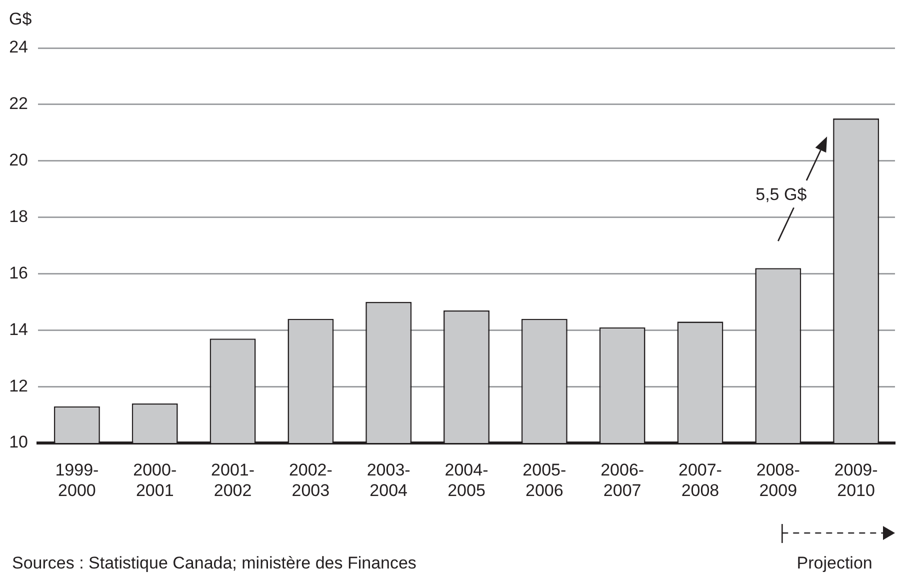 Image resolution: width=898 pixels, height=575 pixels. Describe the element at coordinates (18, 216) in the screenshot. I see `y-tick-label: 18` at that location.